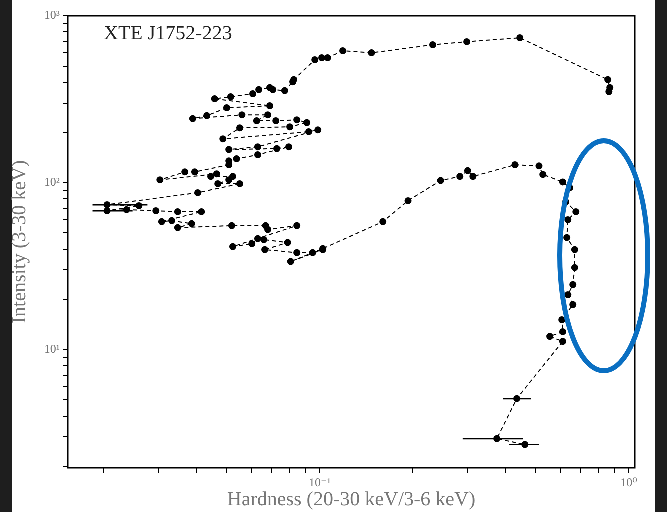 Image resolution: width=667 pixels, height=512 pixels. What do you see at coordinates (168, 33) in the screenshot?
I see `chart-title: XTE J1752-223` at bounding box center [168, 33].